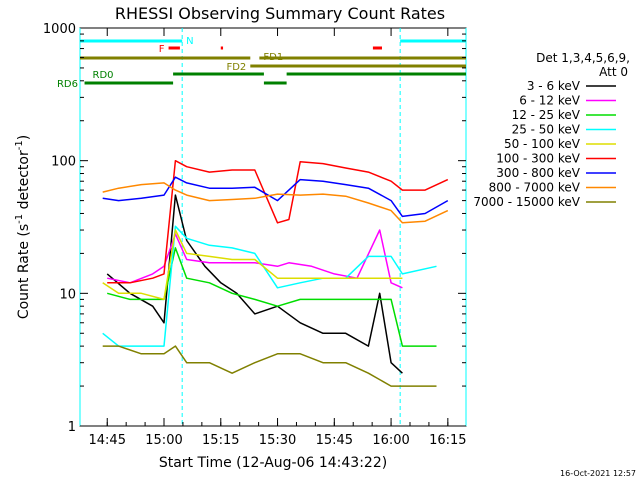 The height and width of the screenshot is (480, 640). Describe the element at coordinates (447, 440) in the screenshot. I see `x-tick-label-16:15: 16:15` at that location.